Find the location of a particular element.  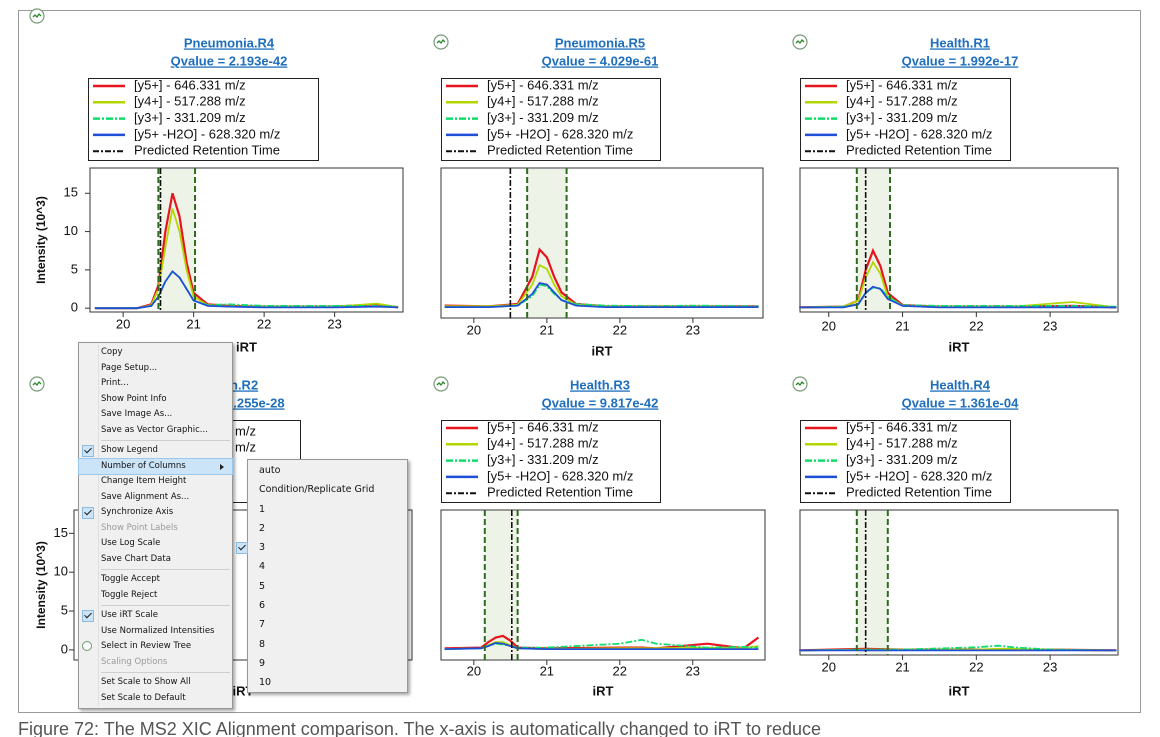

submenu-item-label: Condition/Replicate Grid is located at coordinates (317, 490).